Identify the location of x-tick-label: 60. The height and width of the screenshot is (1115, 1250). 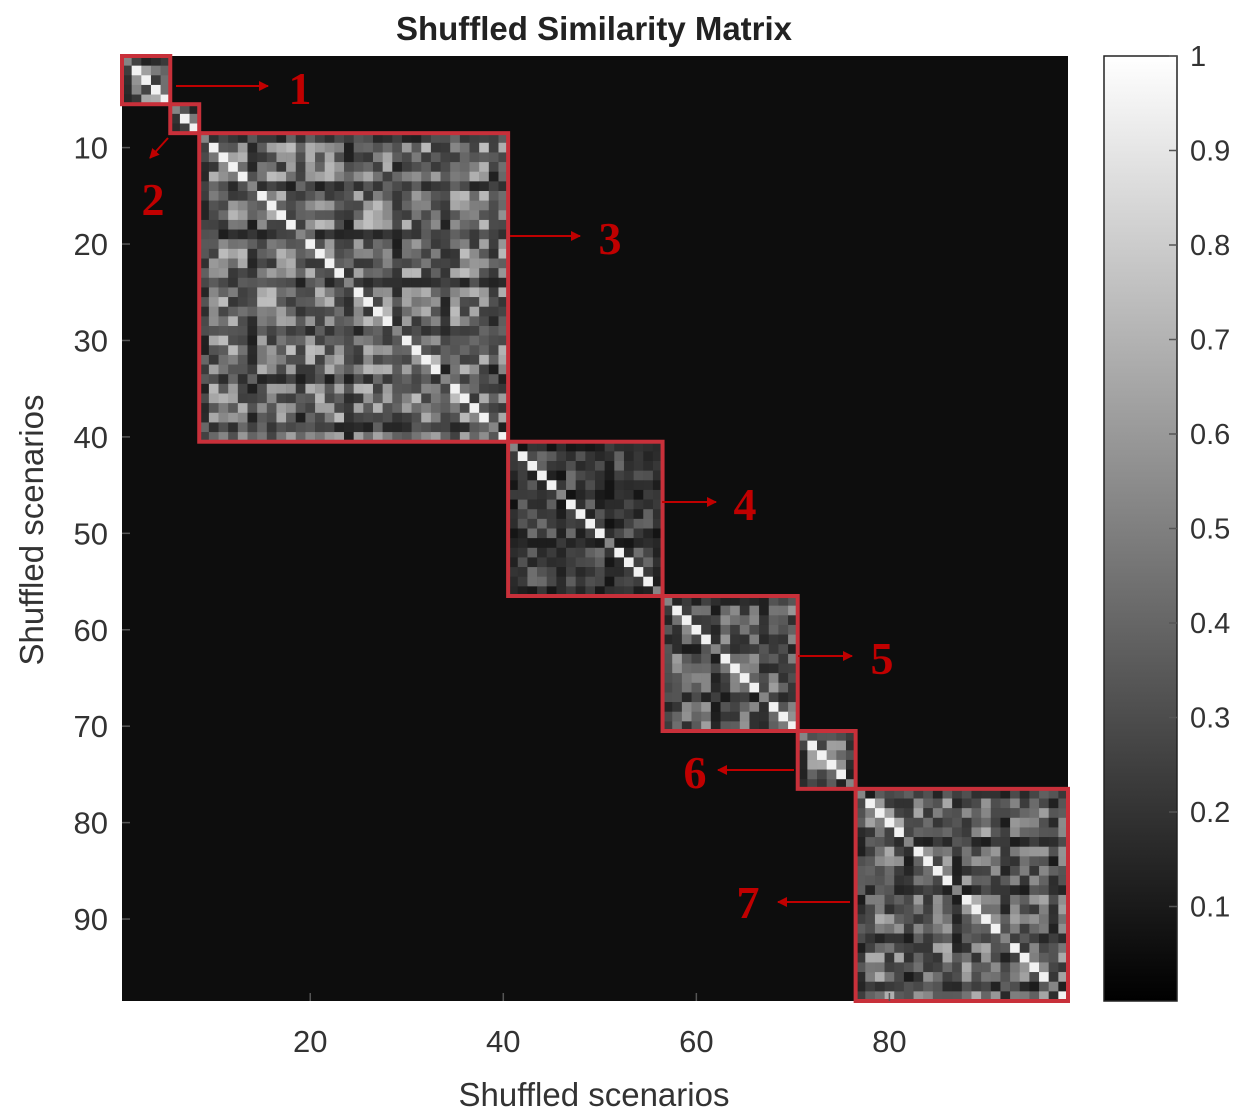
(696, 1041).